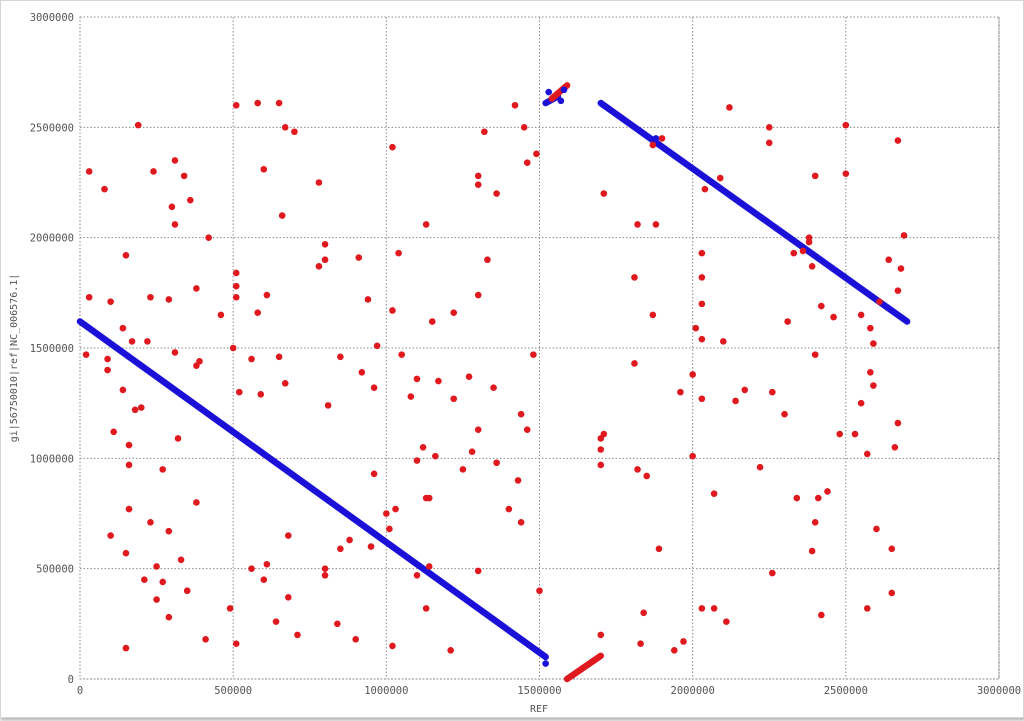 This screenshot has width=1024, height=721. I want to click on x-tick-label: 500000, so click(233, 691).